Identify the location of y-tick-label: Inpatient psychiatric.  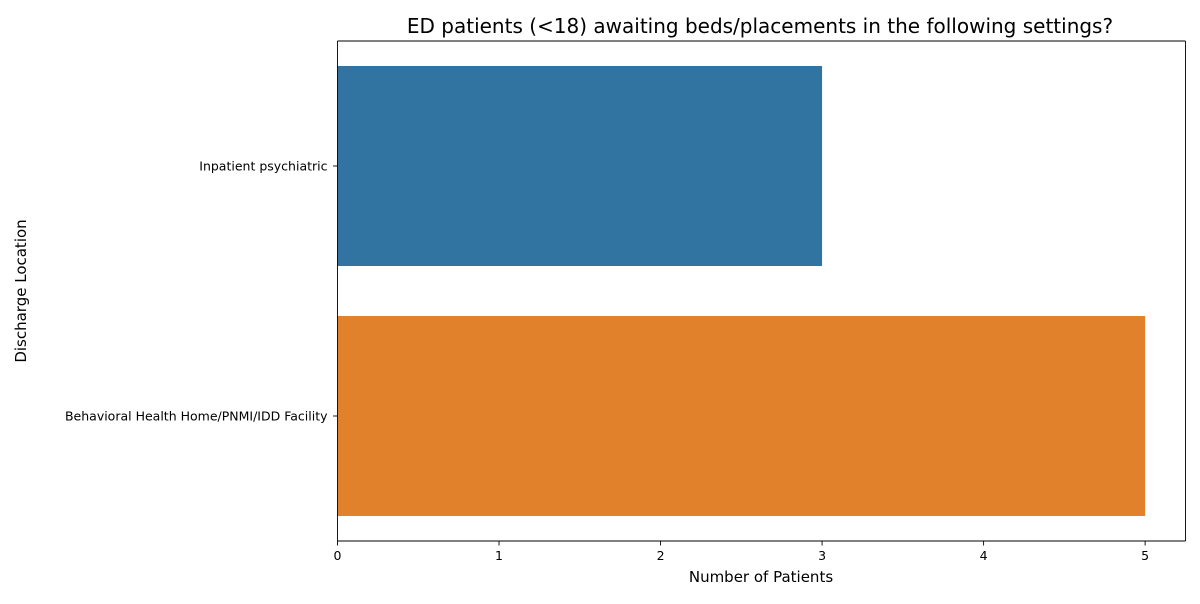
(263, 166).